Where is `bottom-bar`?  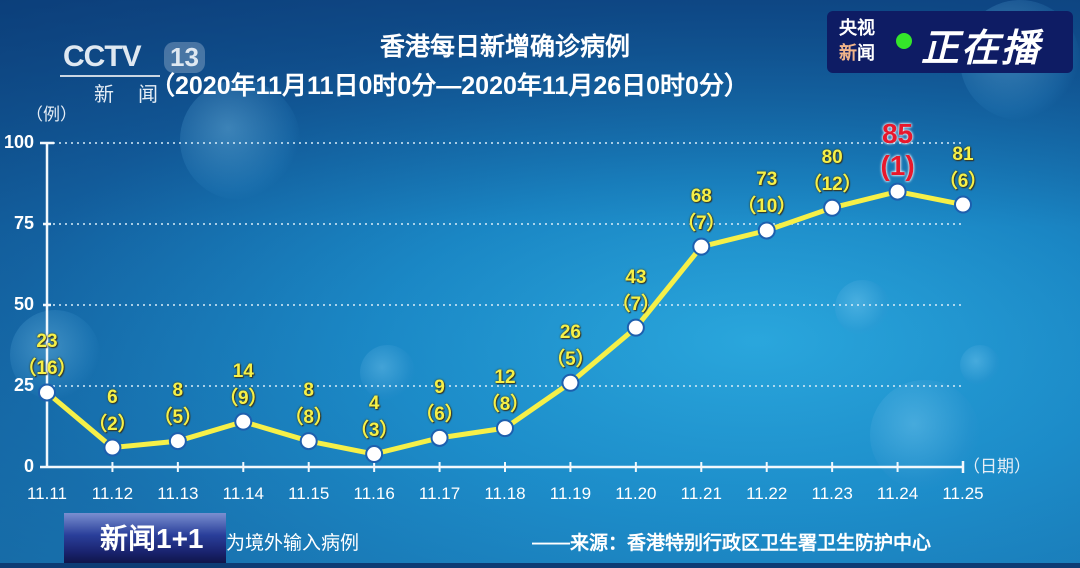 bottom-bar is located at coordinates (540, 565).